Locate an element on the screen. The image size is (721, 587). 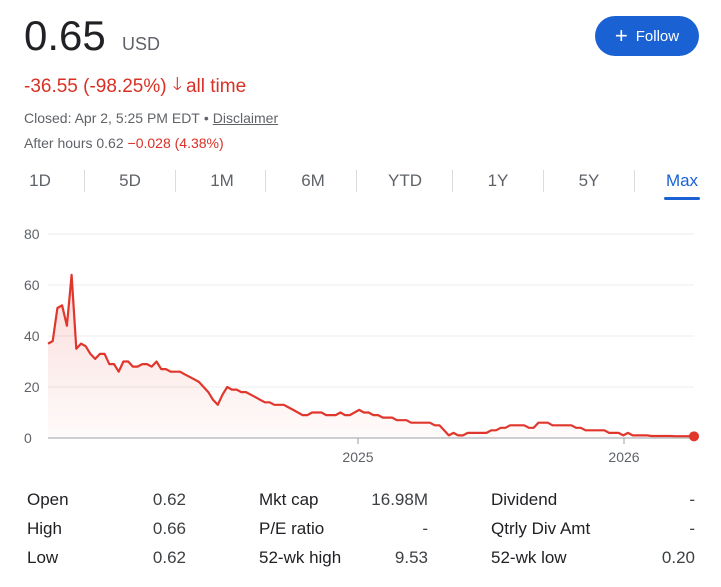
after-hours-change: −0.028 (4.38%) is located at coordinates (175, 143).